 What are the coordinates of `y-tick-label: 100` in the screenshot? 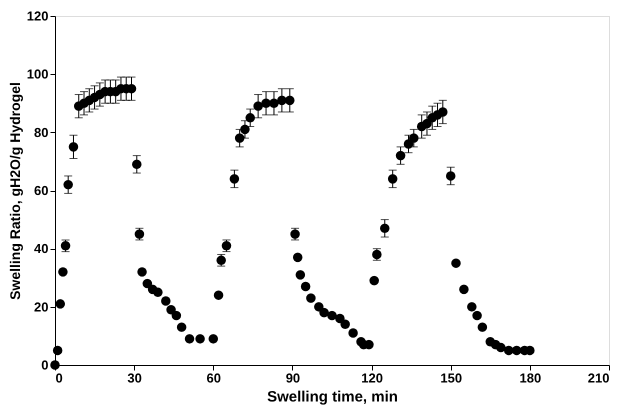 It's located at (37, 74).